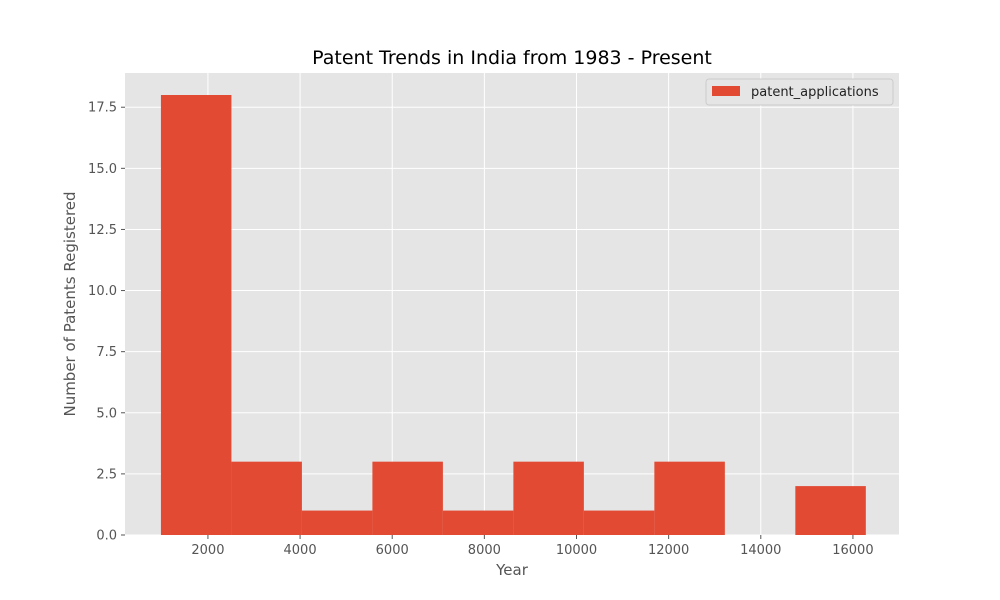 Image resolution: width=1000 pixels, height=600 pixels. Describe the element at coordinates (300, 550) in the screenshot. I see `x-tick-label: 4000` at that location.